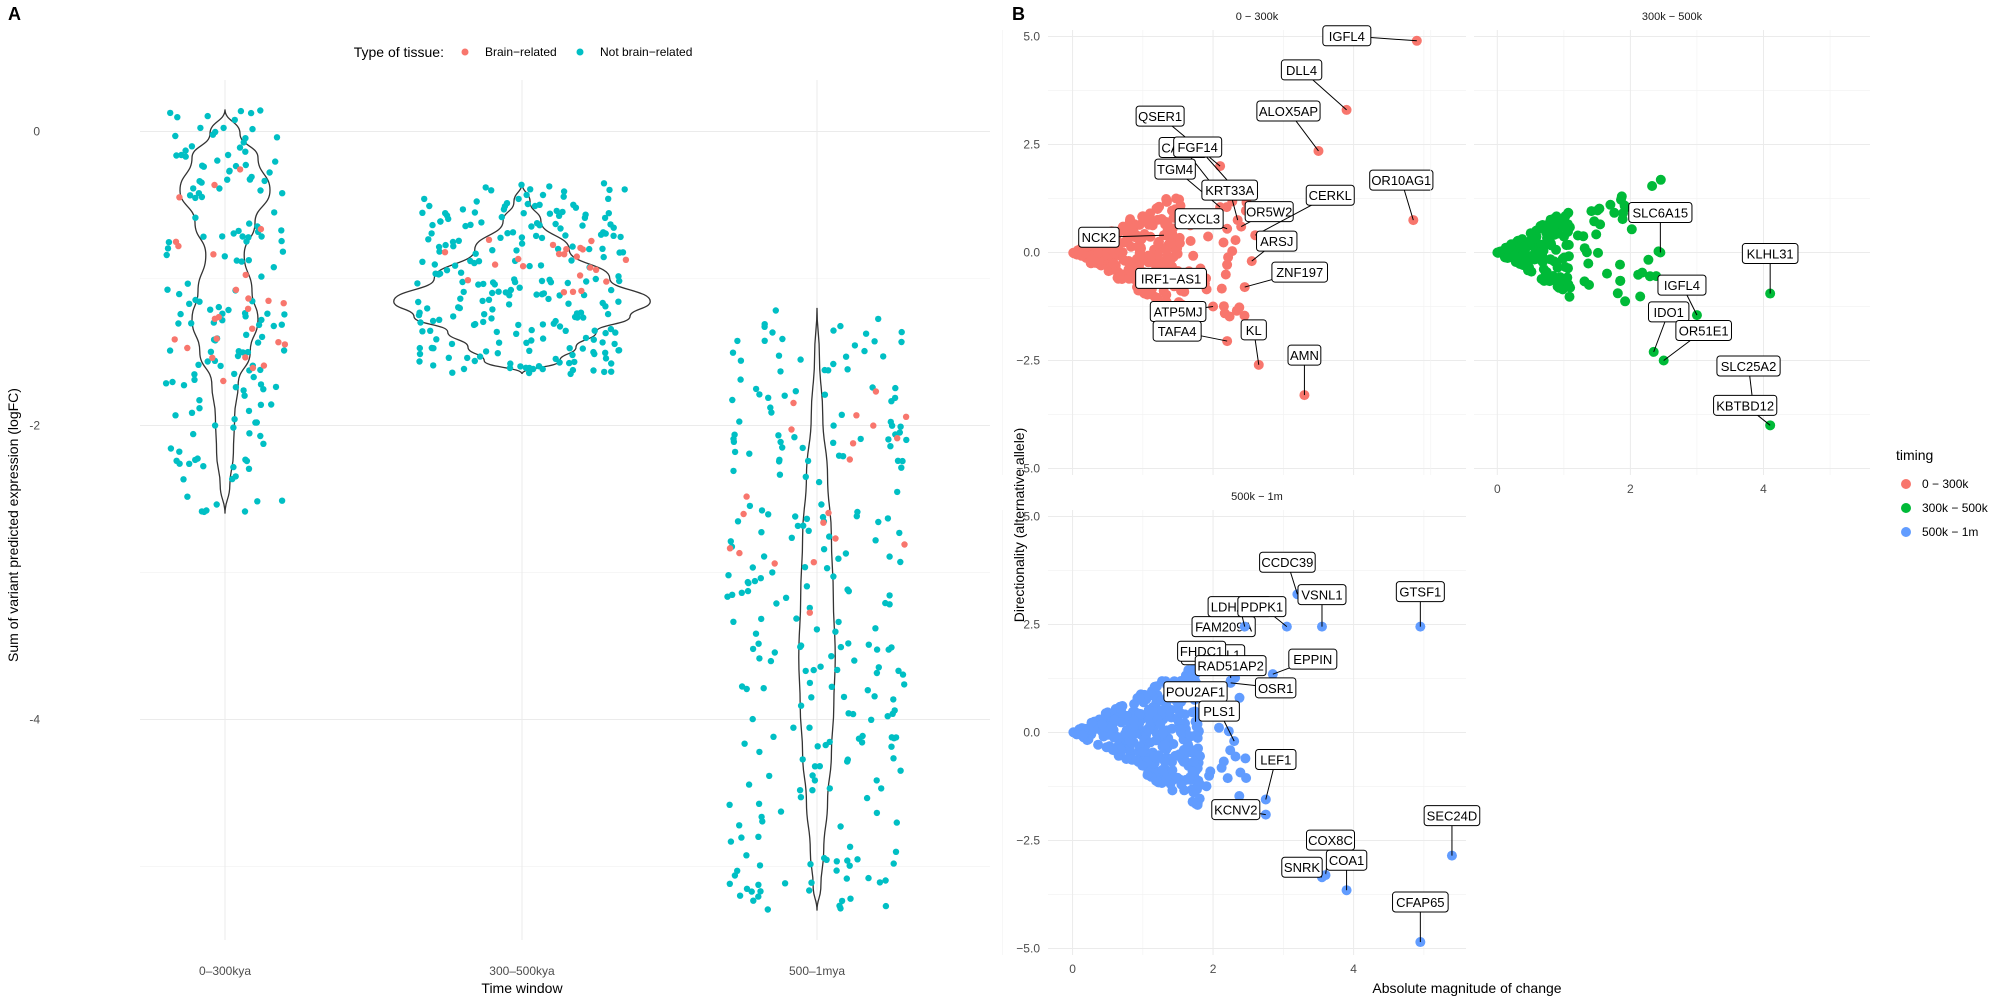 This screenshot has height=1005, width=2000. What do you see at coordinates (1312, 659) in the screenshot?
I see `gene-label-text: EPPIN` at bounding box center [1312, 659].